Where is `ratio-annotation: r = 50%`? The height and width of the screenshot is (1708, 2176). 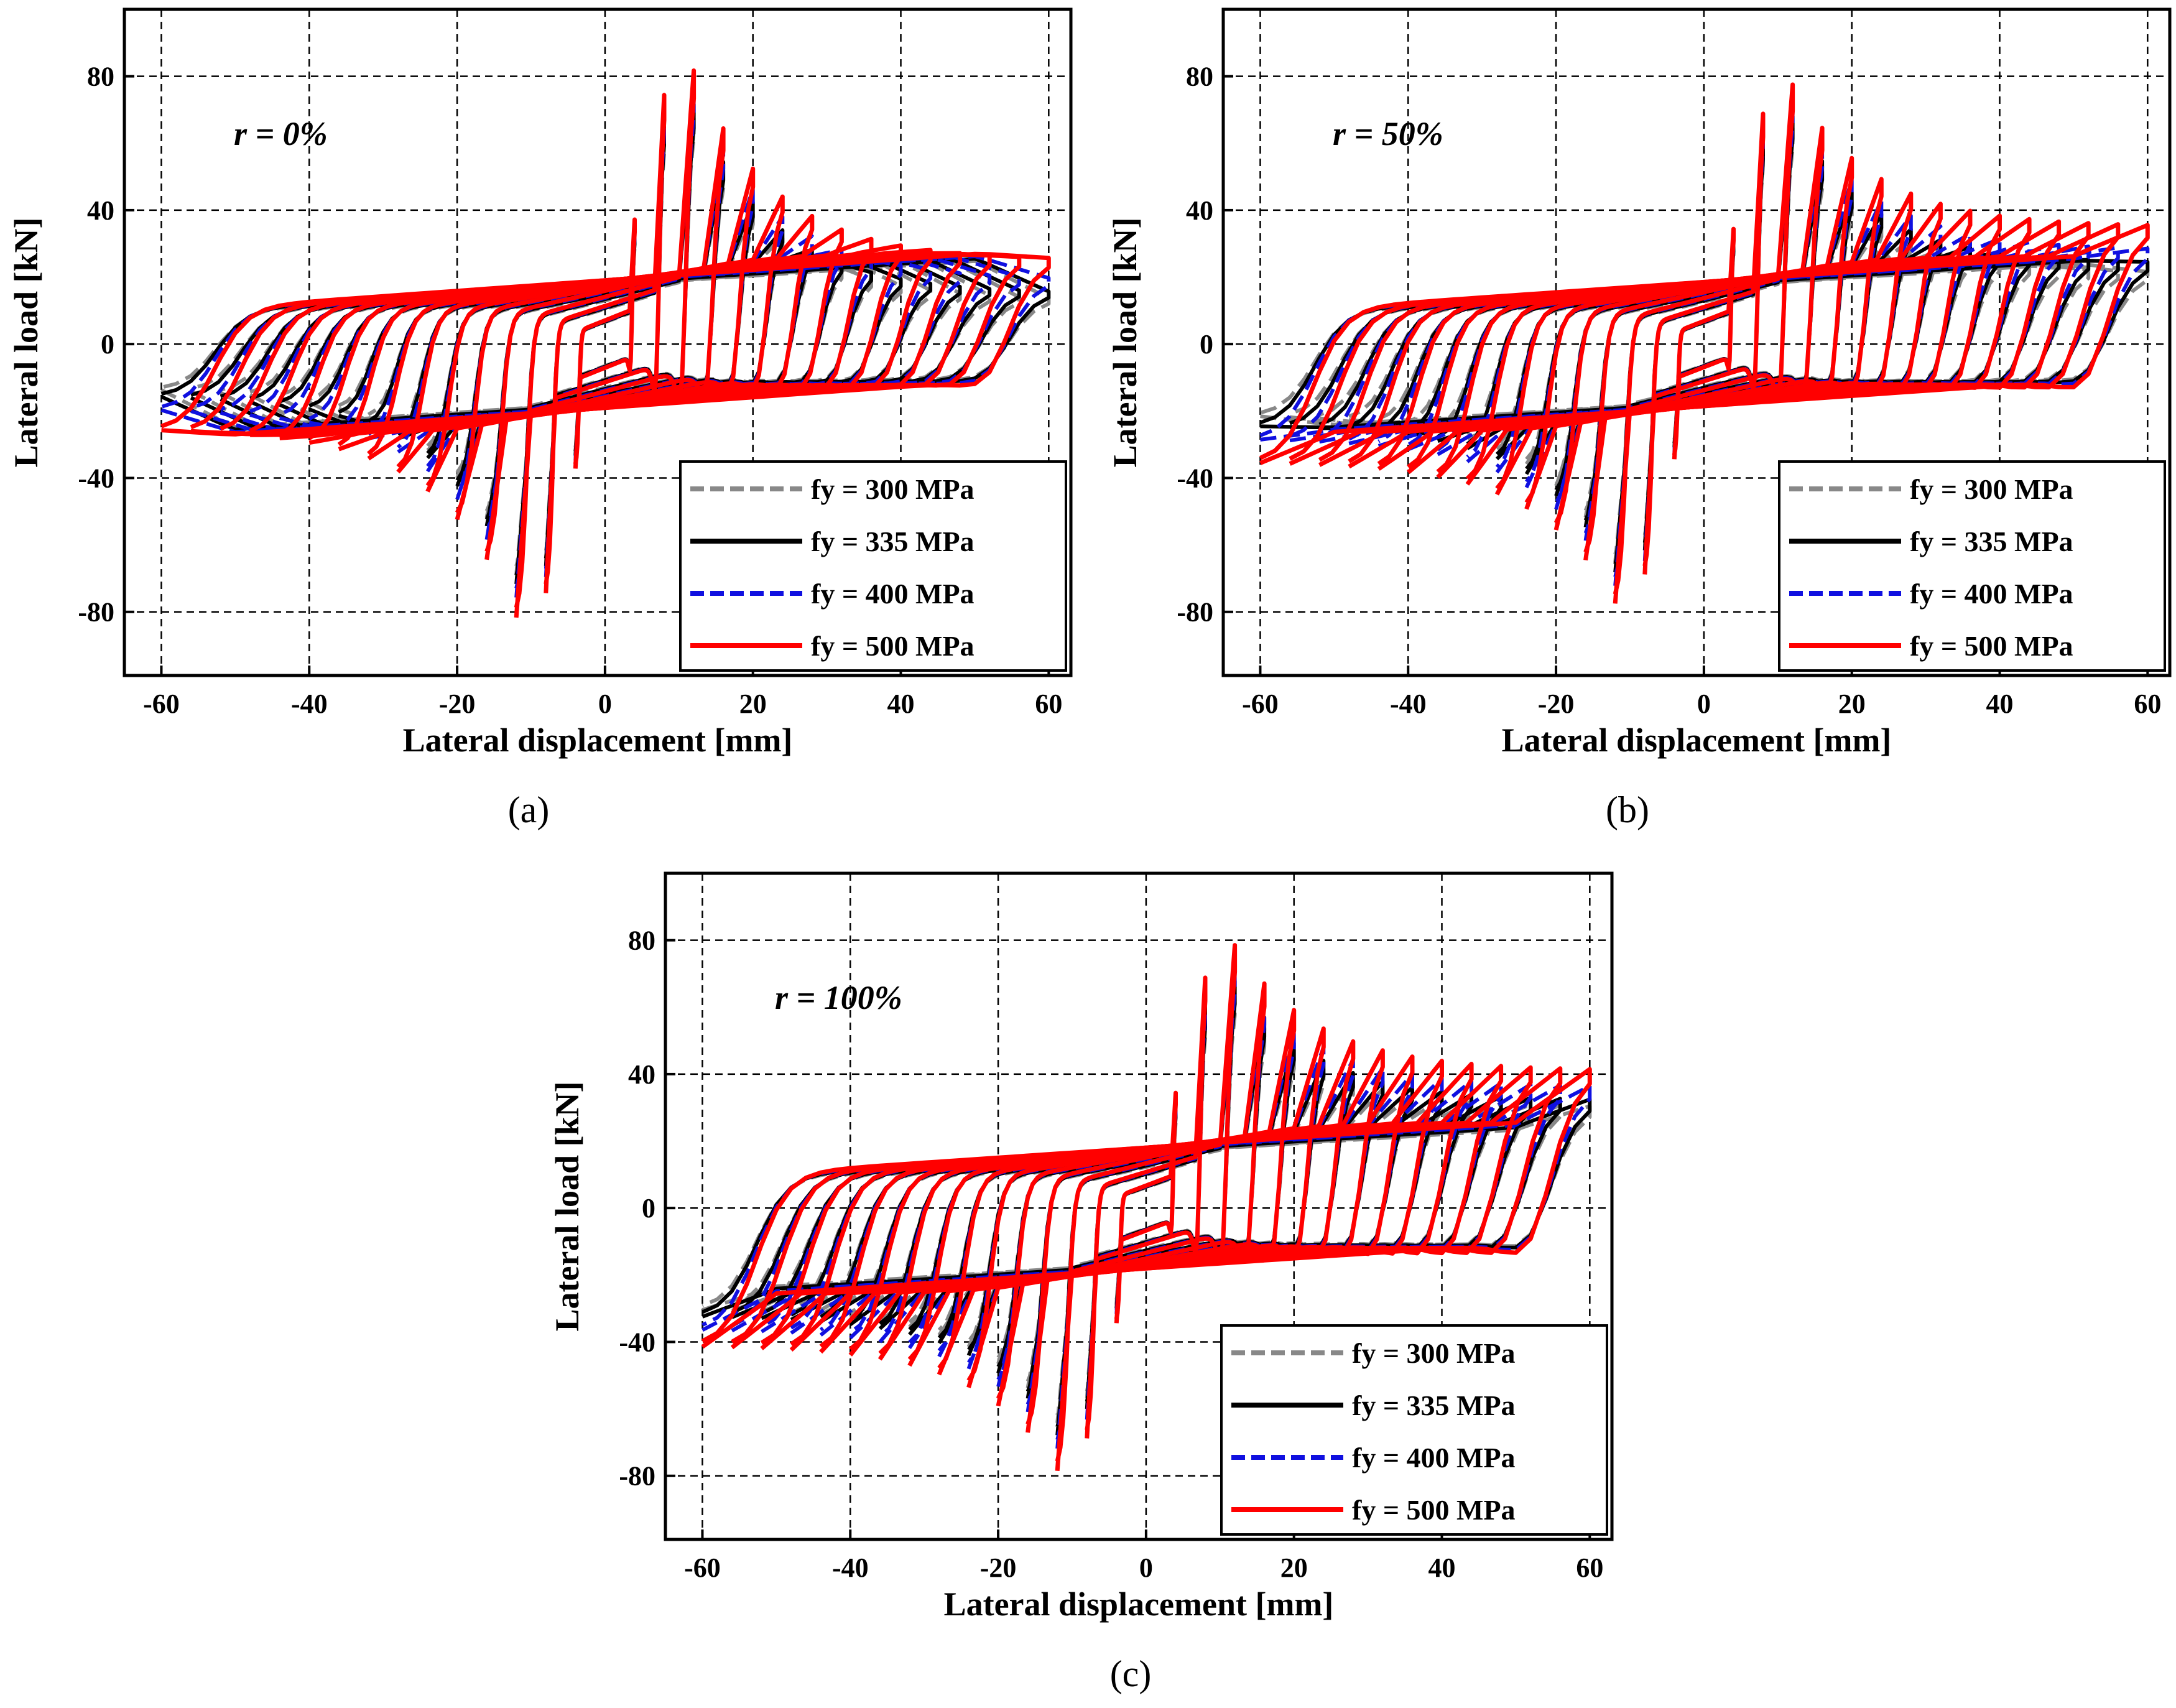 ratio-annotation: r = 50% is located at coordinates (1388, 133).